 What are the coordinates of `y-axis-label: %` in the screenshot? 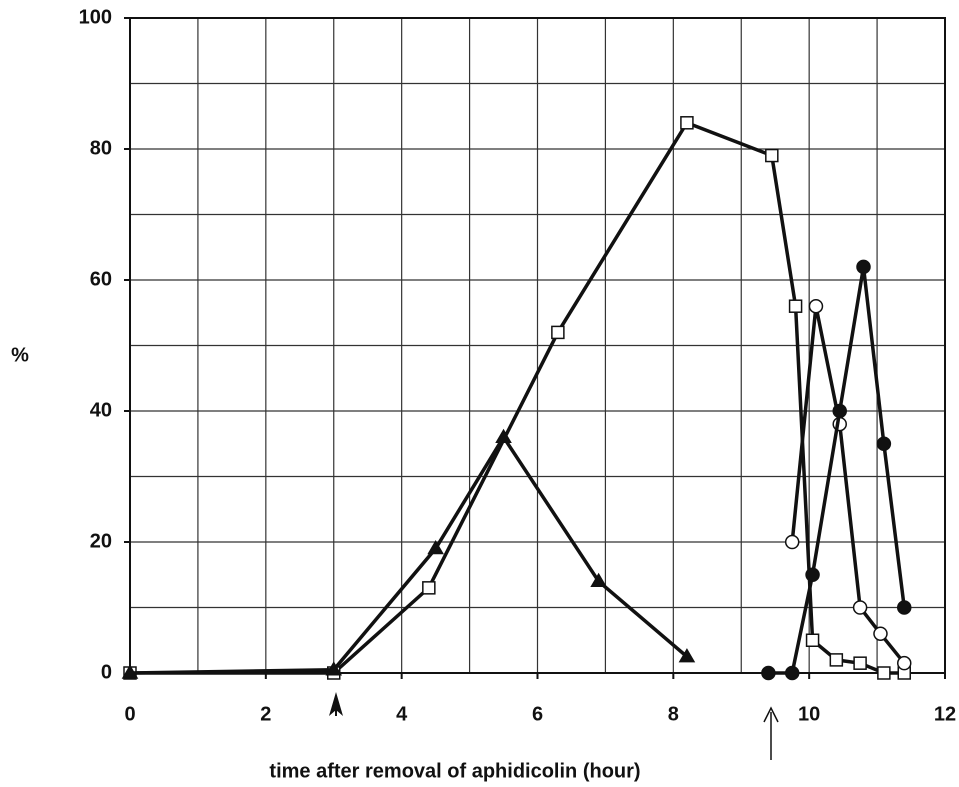 It's located at (20, 355).